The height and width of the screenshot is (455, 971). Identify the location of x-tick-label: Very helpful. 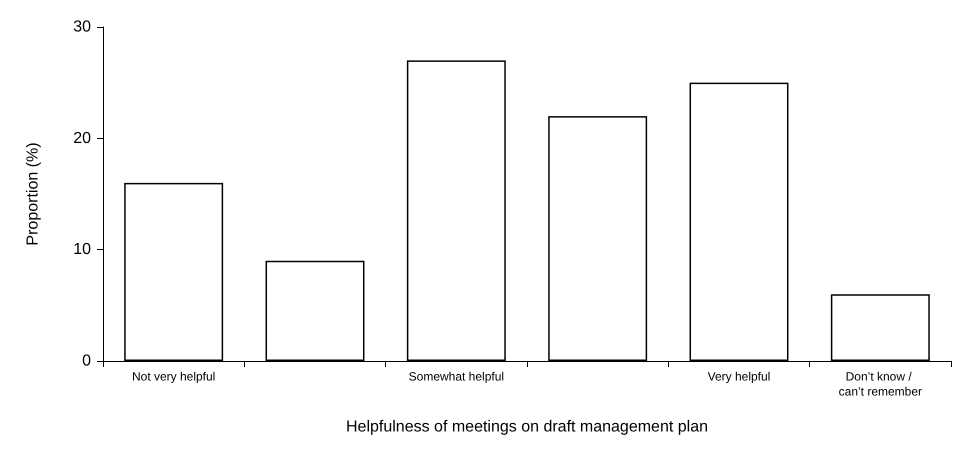
(739, 377).